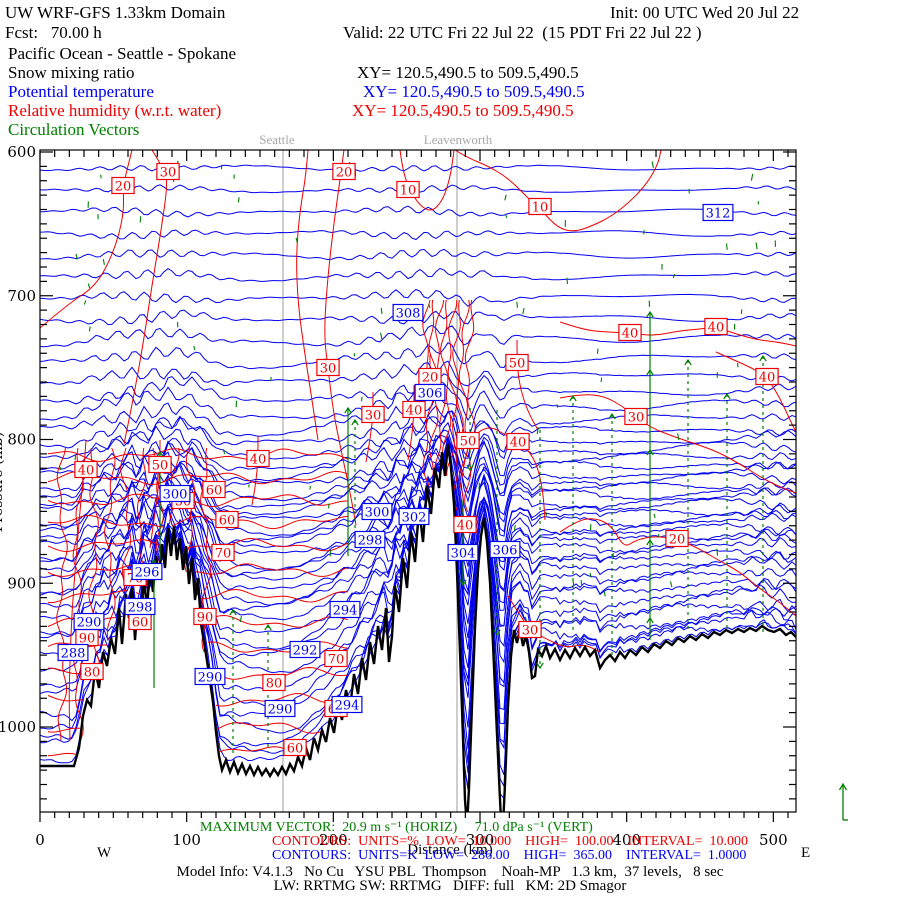  What do you see at coordinates (305, 651) in the screenshot?
I see `contour-label-value: 292` at bounding box center [305, 651].